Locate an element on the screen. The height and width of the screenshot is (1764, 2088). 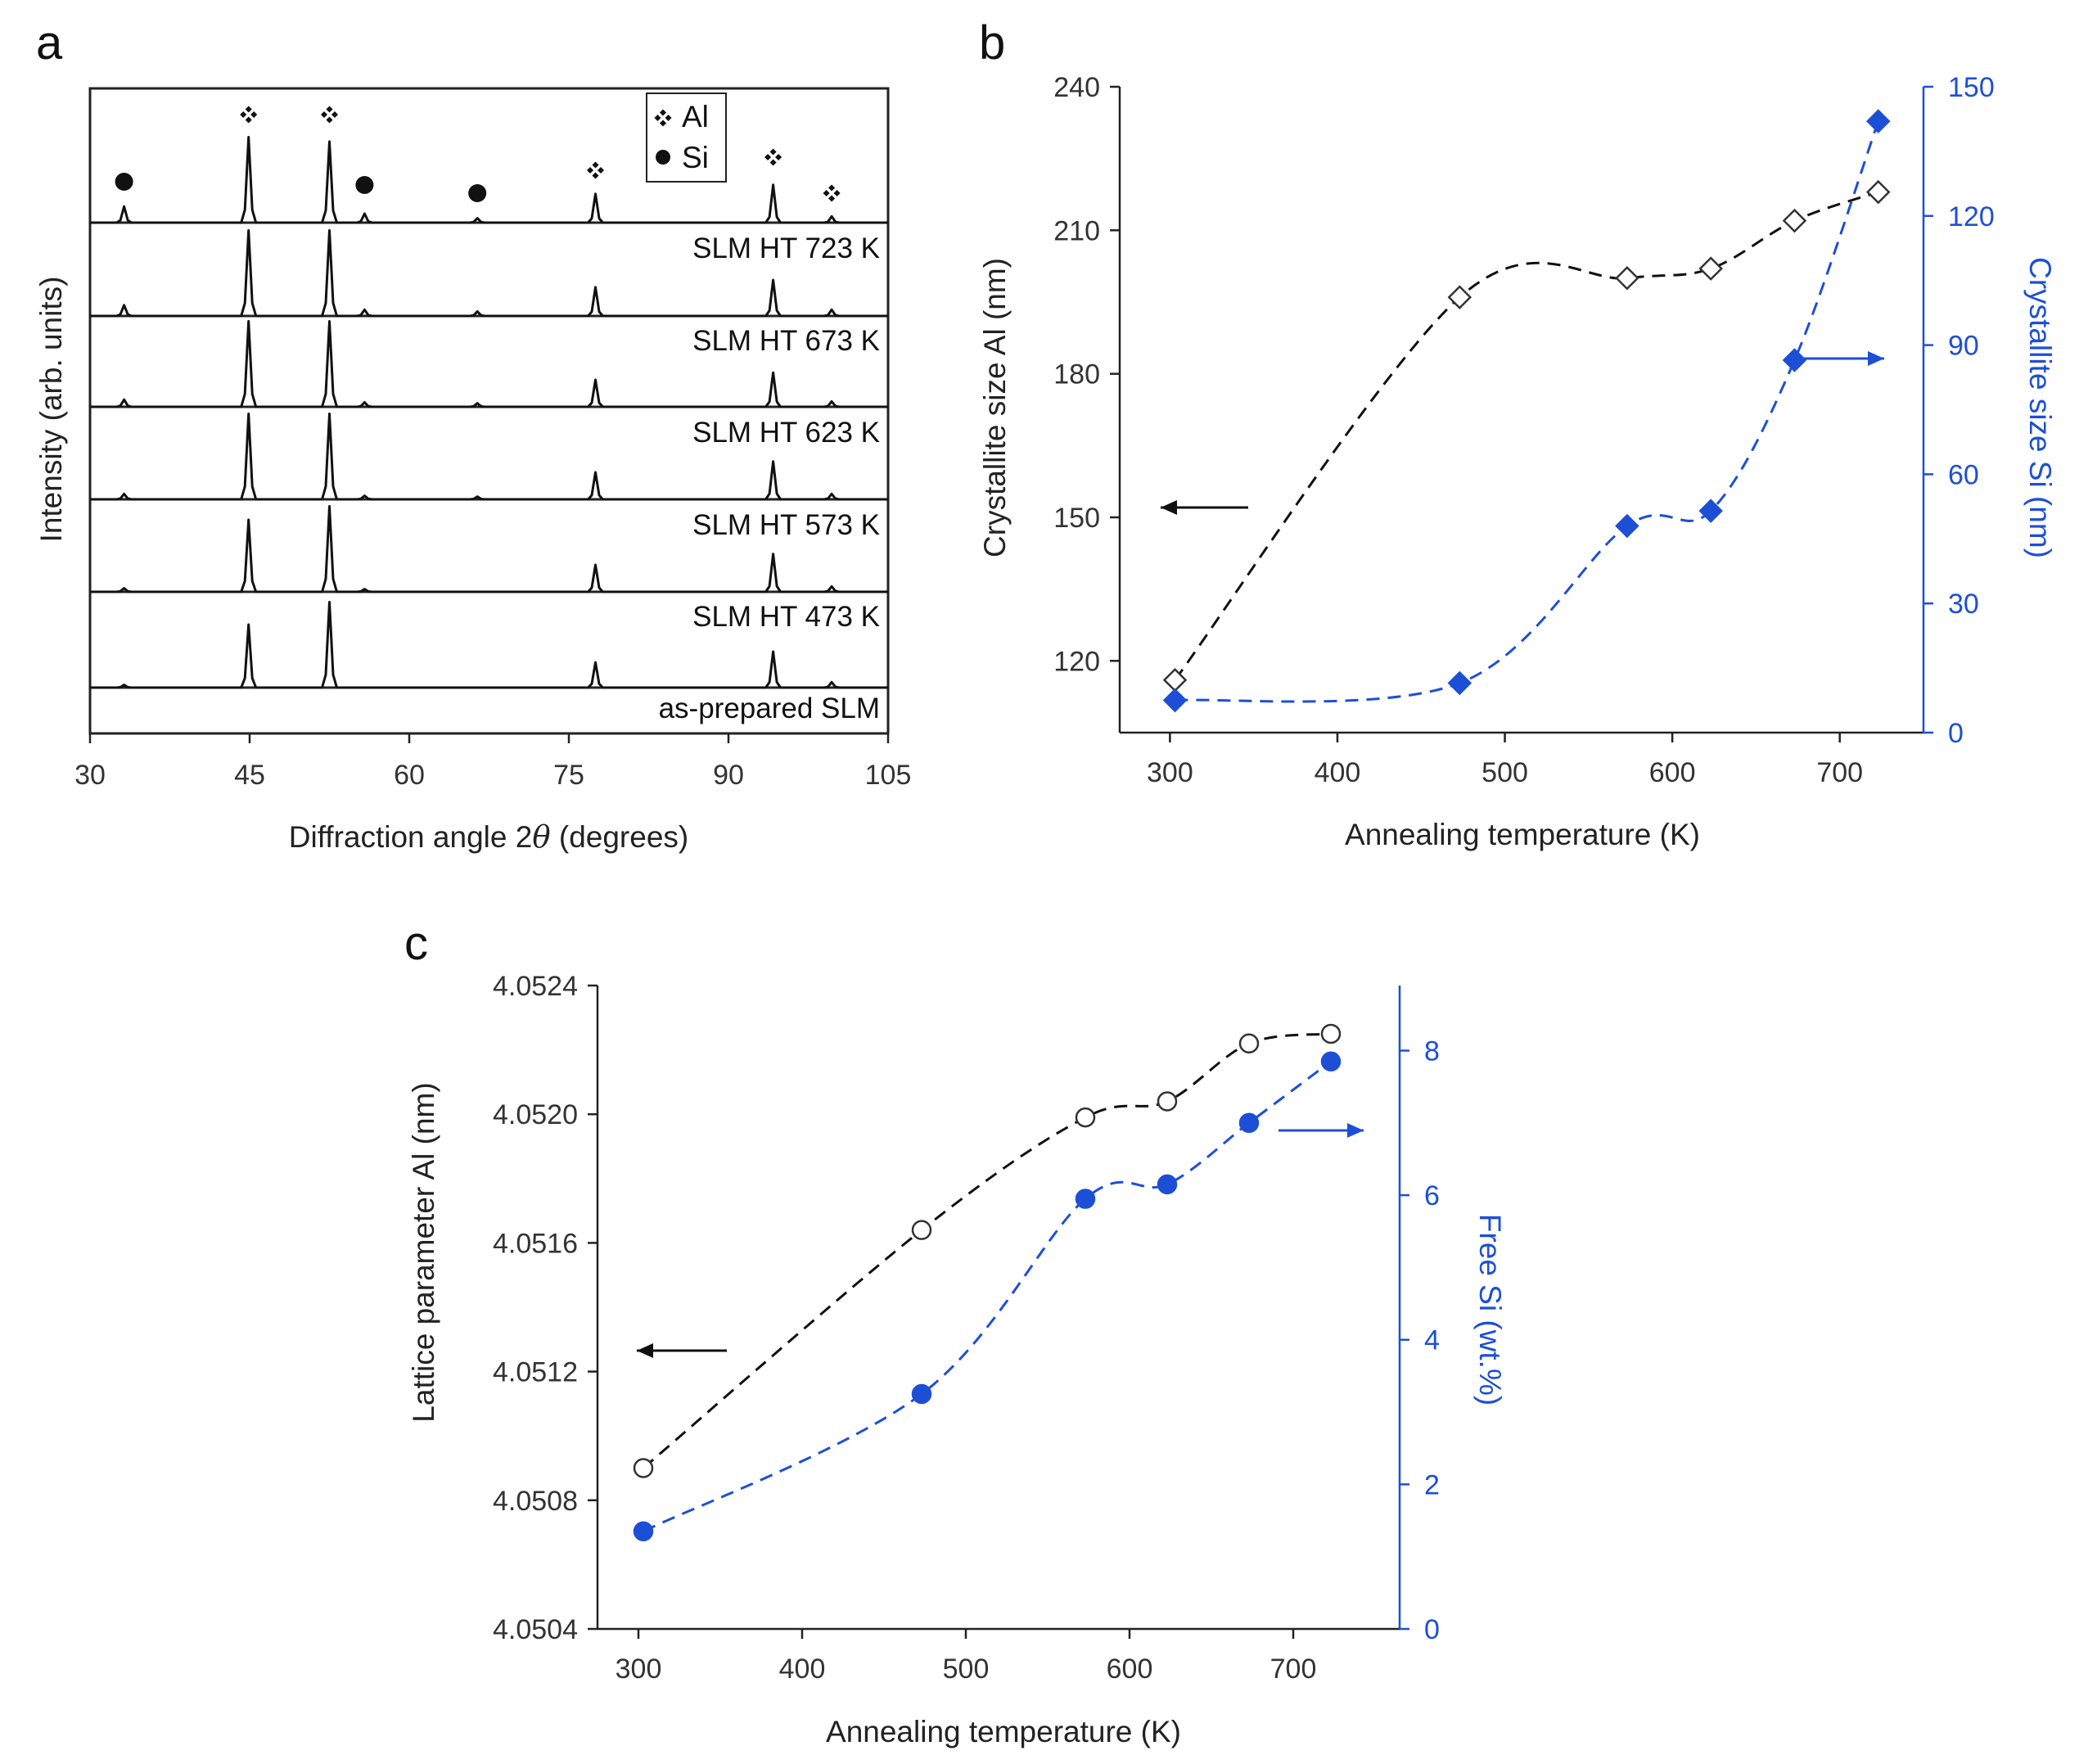
panel-a-peak-markers is located at coordinates (478, 154).